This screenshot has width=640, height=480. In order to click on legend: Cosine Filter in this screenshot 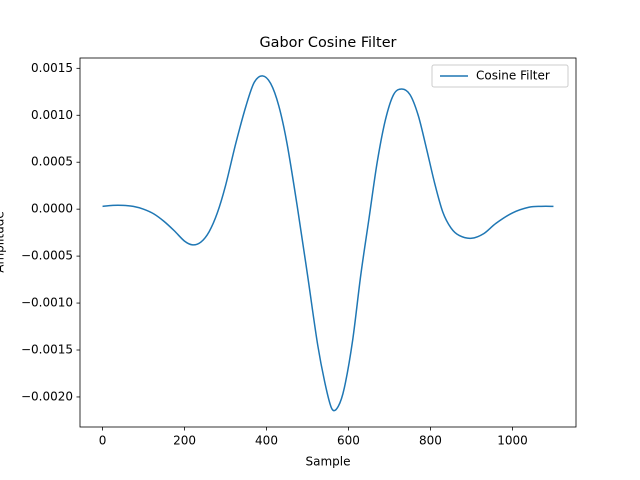, I will do `click(500, 76)`.